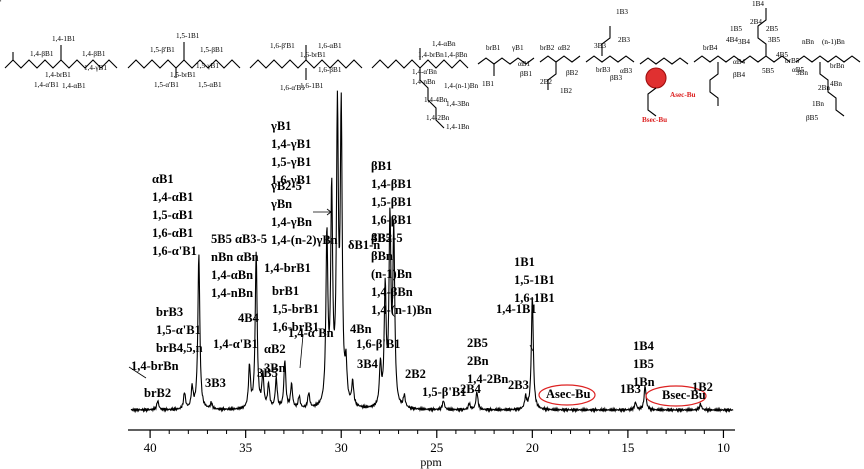 The height and width of the screenshot is (469, 864). What do you see at coordinates (654, 120) in the screenshot?
I see `structure-label: Bsec-Bu` at bounding box center [654, 120].